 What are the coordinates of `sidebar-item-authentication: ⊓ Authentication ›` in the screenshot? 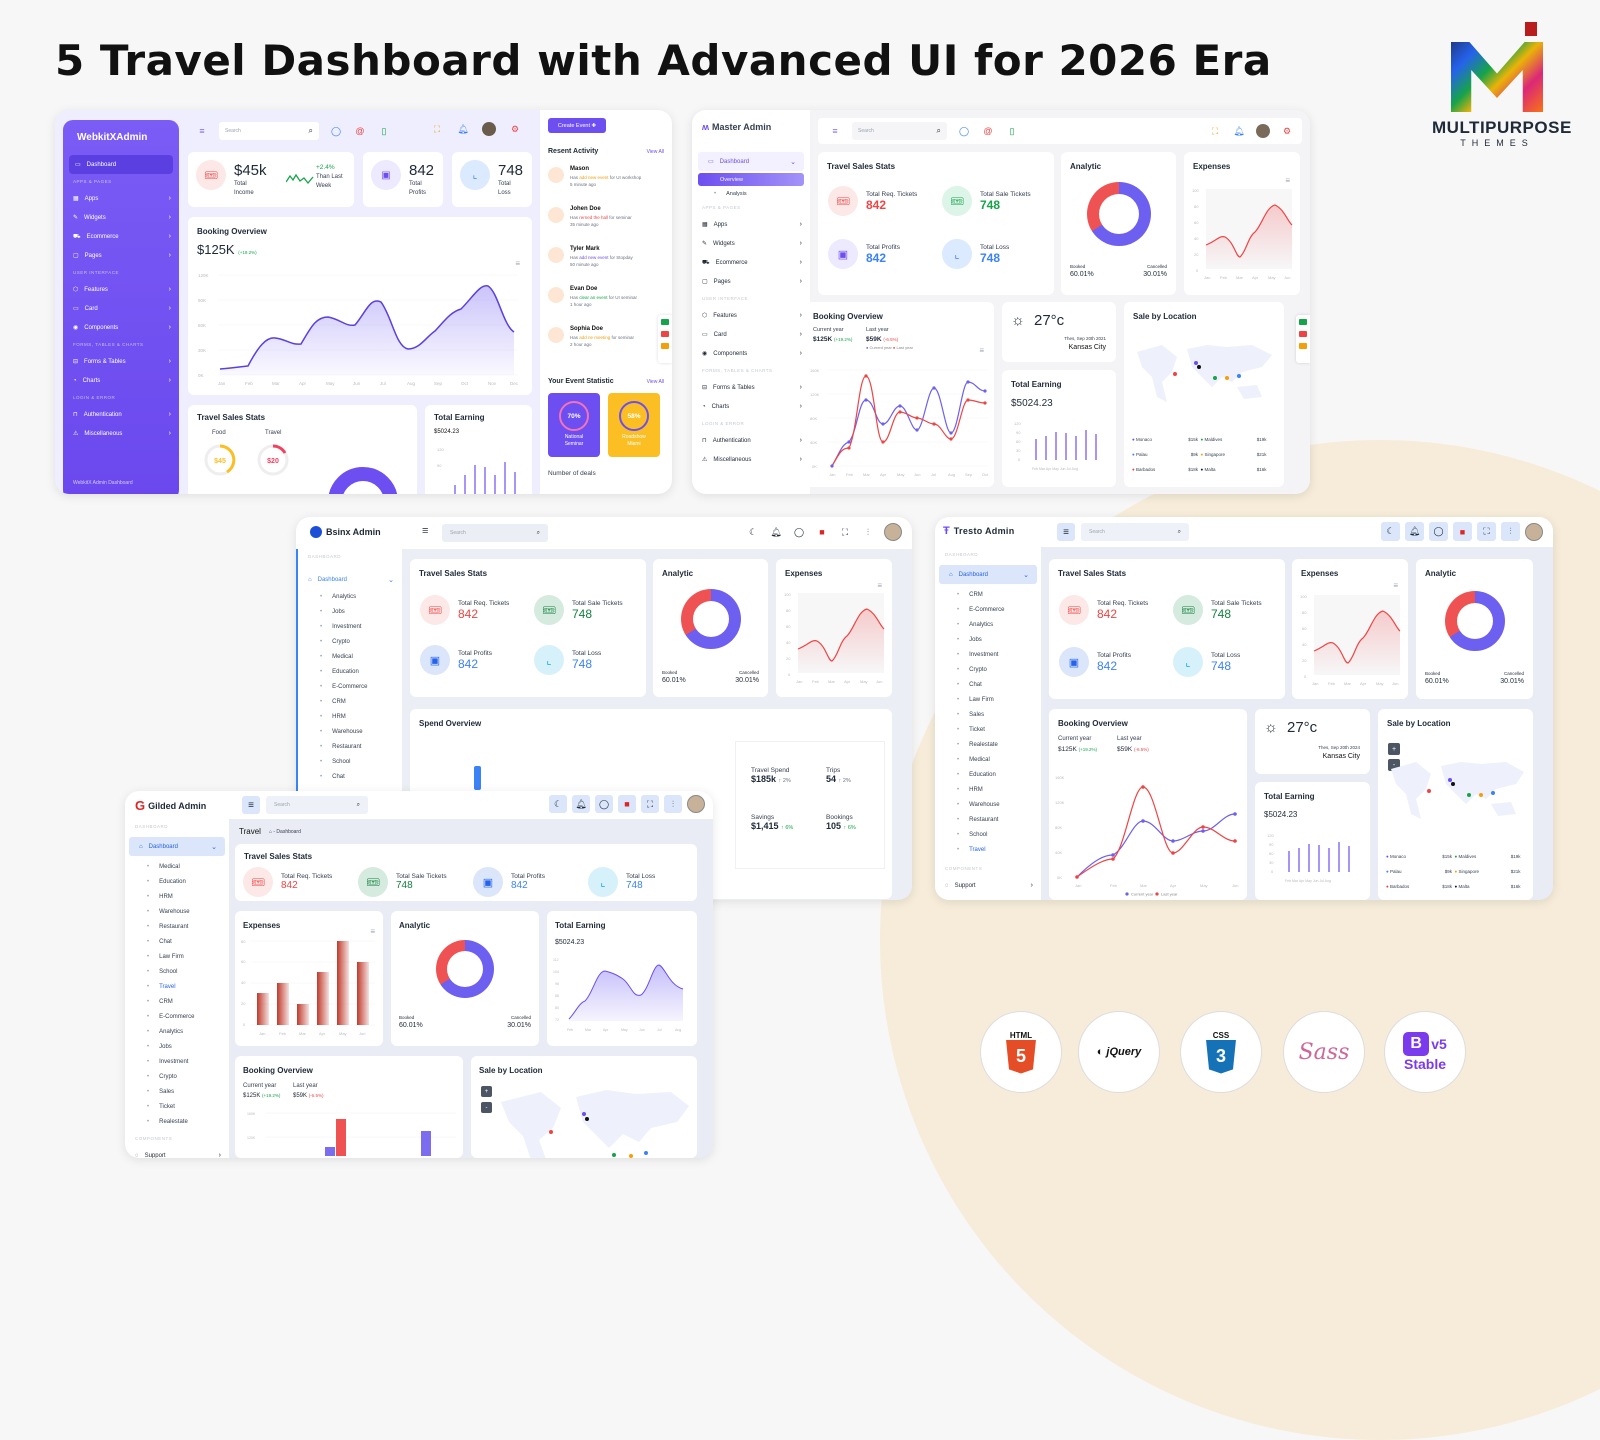 It's located at (122, 414).